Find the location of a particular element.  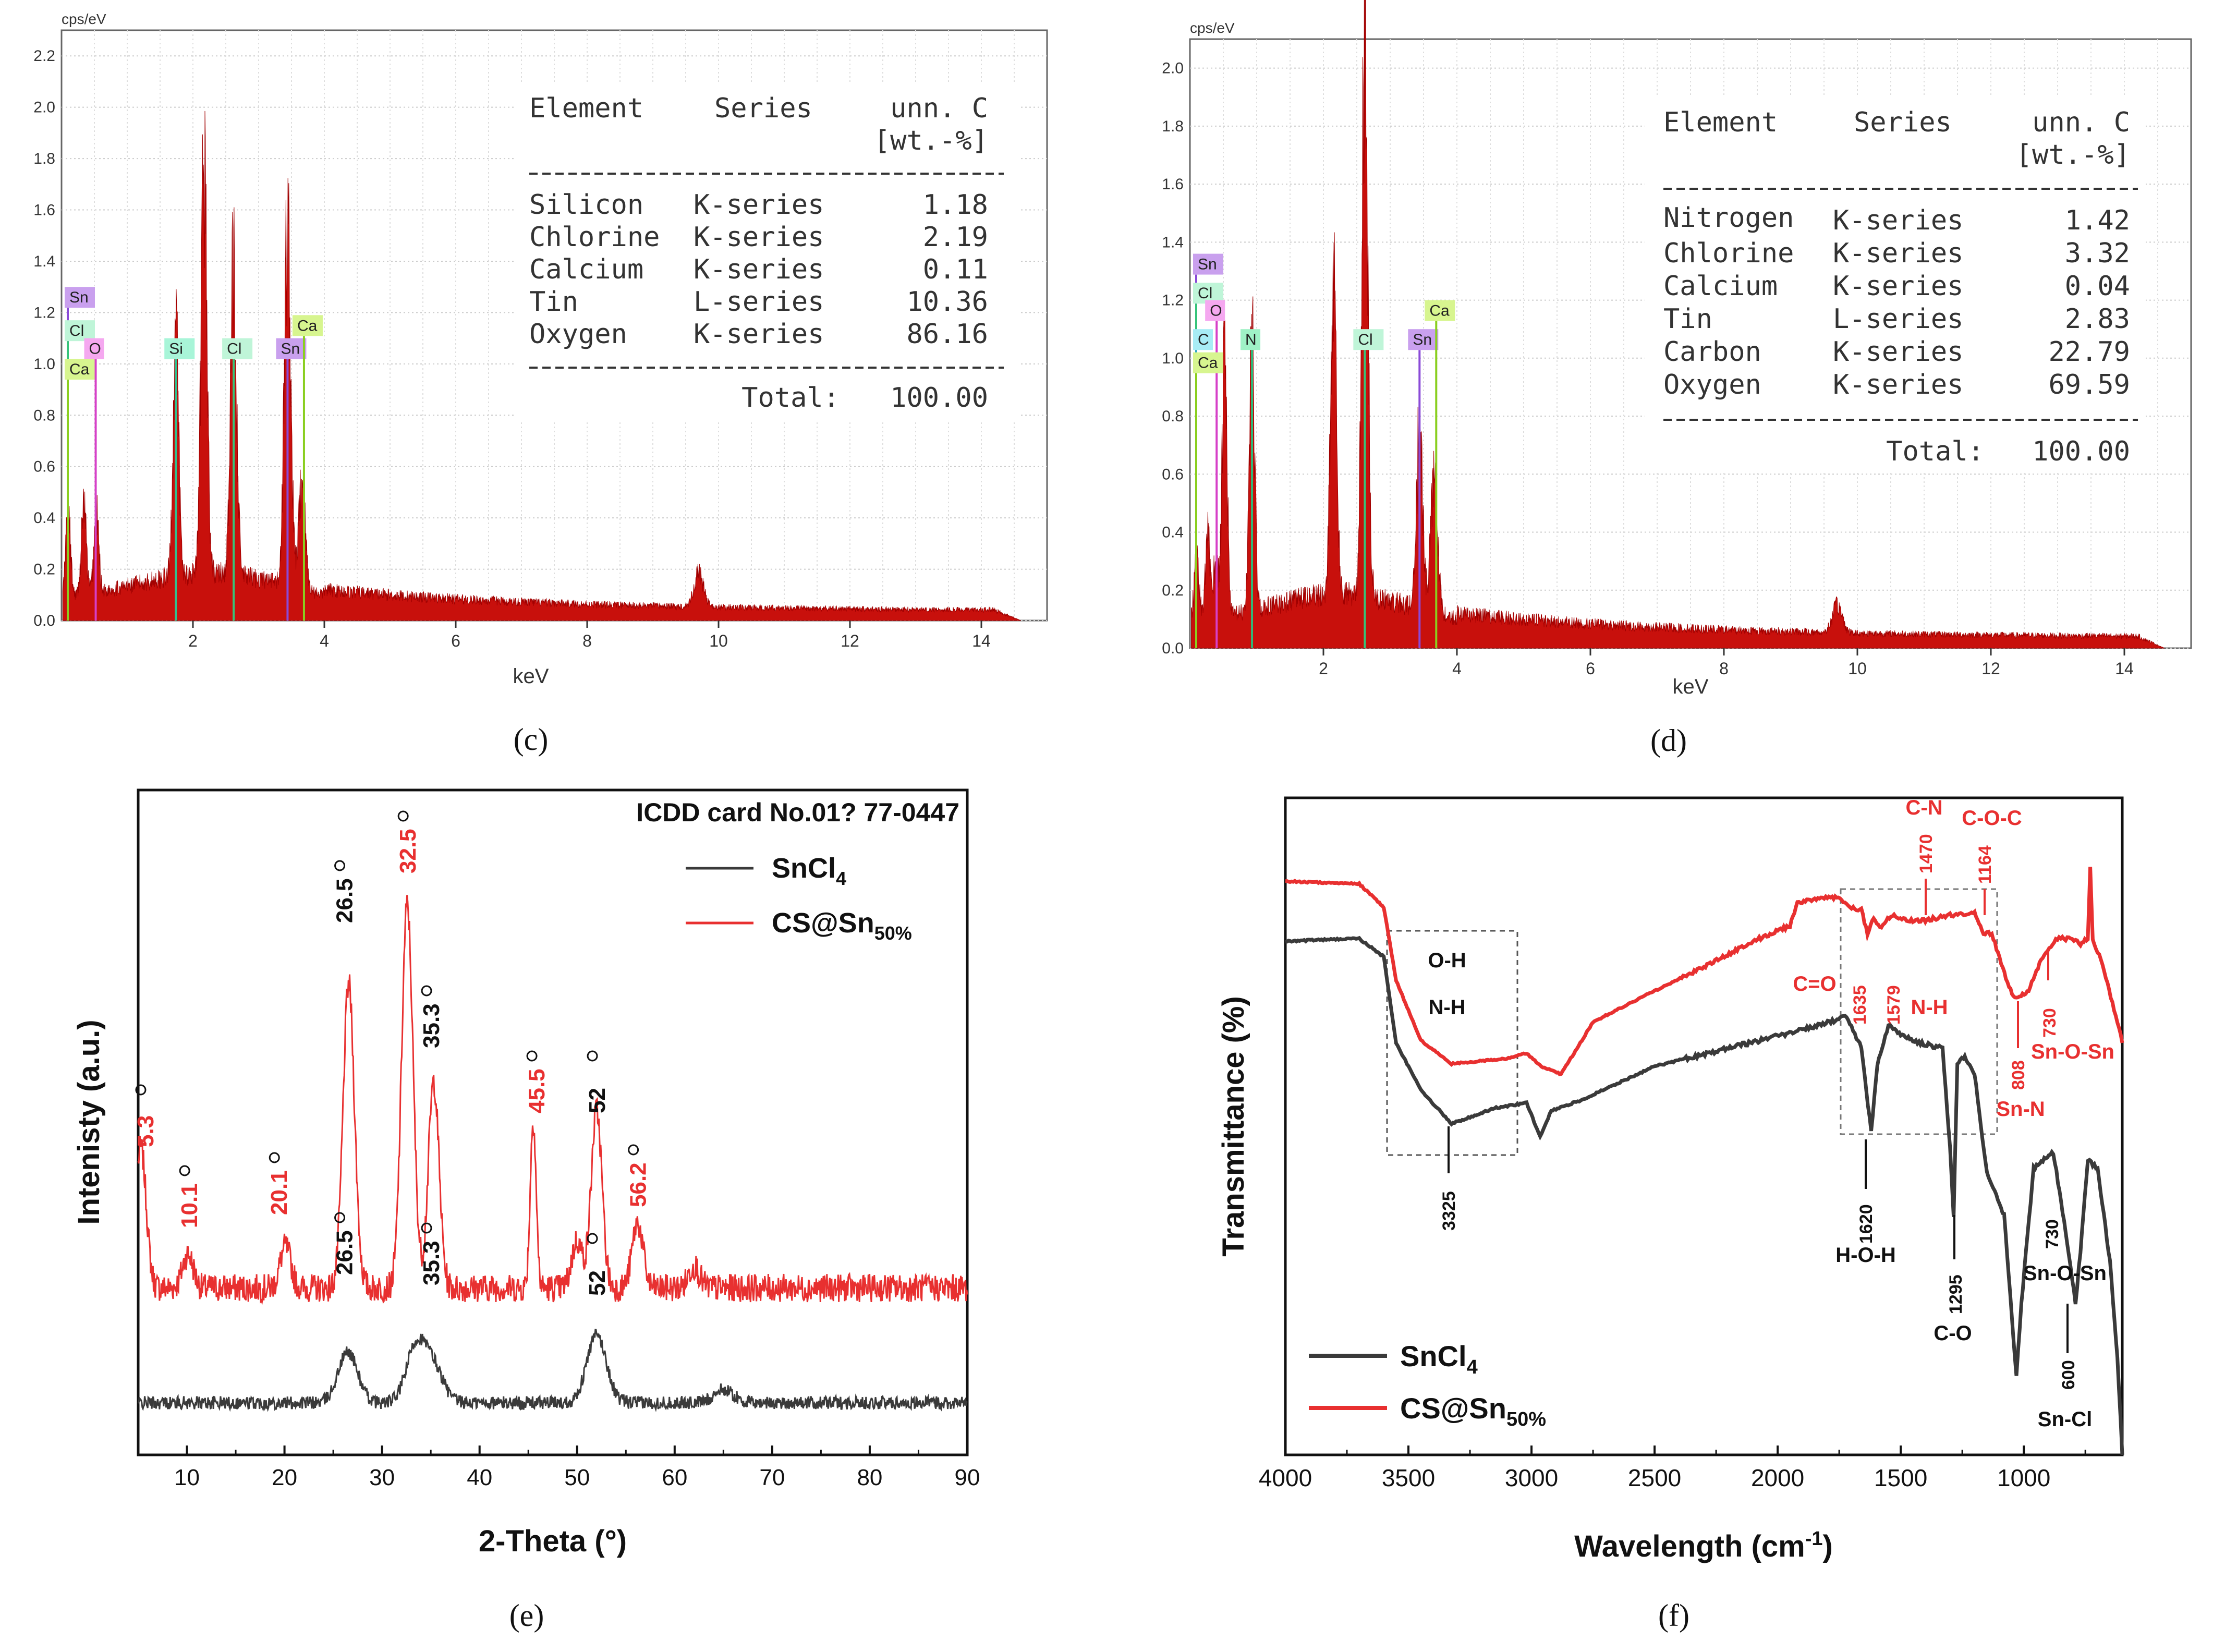

d-th-element: Element is located at coordinates (1720, 123).